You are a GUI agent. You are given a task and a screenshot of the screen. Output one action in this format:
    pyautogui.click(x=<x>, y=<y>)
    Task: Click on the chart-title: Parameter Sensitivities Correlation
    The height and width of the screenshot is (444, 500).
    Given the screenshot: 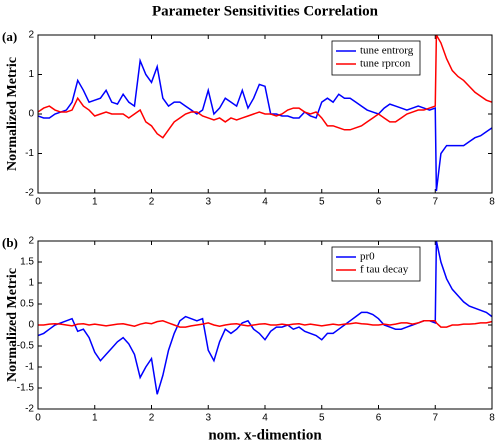 What is the action you would take?
    pyautogui.click(x=265, y=11)
    